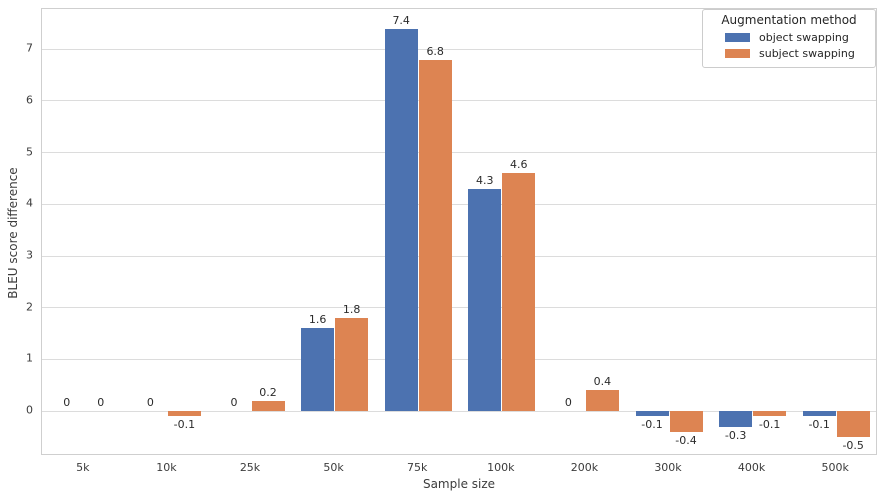 This screenshot has width=884, height=500. Describe the element at coordinates (737, 37) in the screenshot. I see `legend-swatch-object-swapping` at that location.